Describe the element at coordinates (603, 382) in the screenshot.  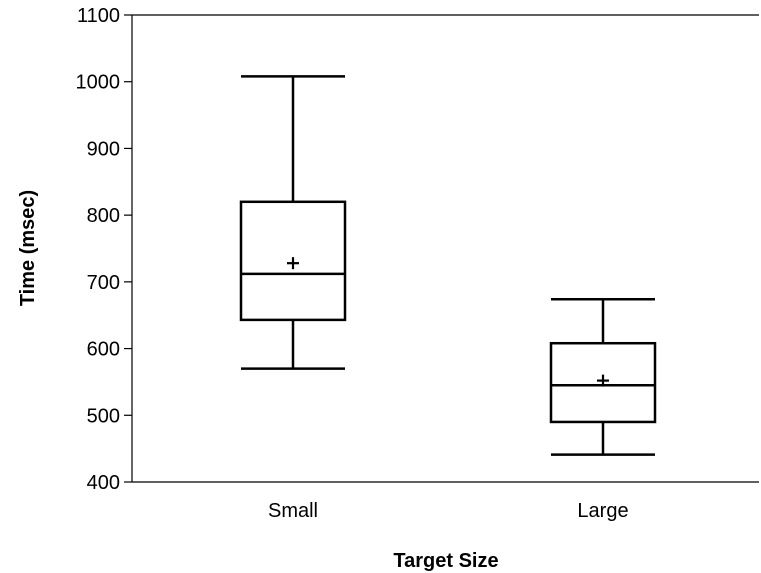
I see `box-iqr` at that location.